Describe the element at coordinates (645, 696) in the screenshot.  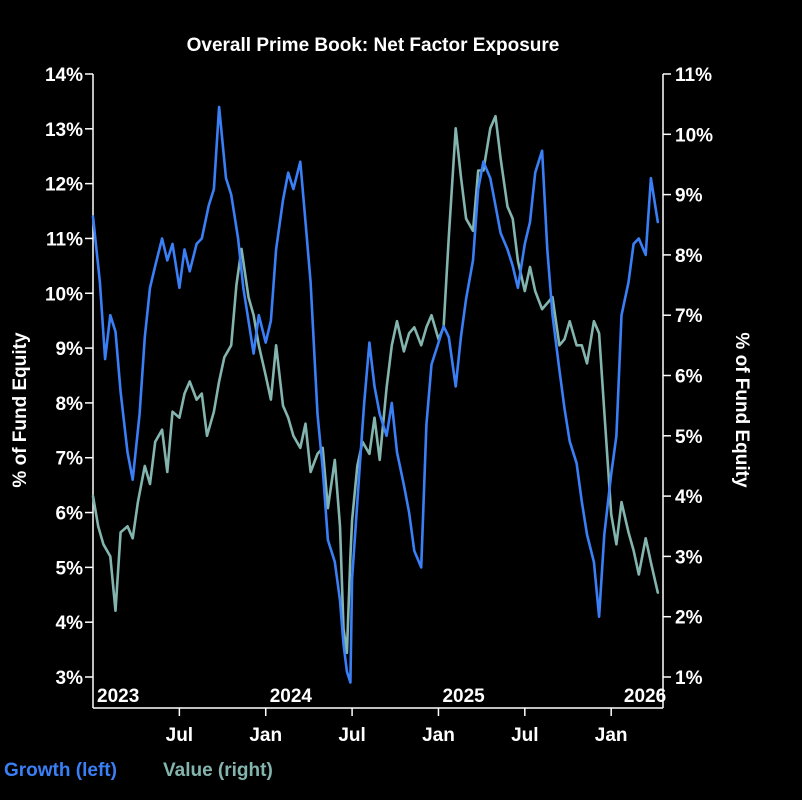
I see `year-label: 2026` at that location.